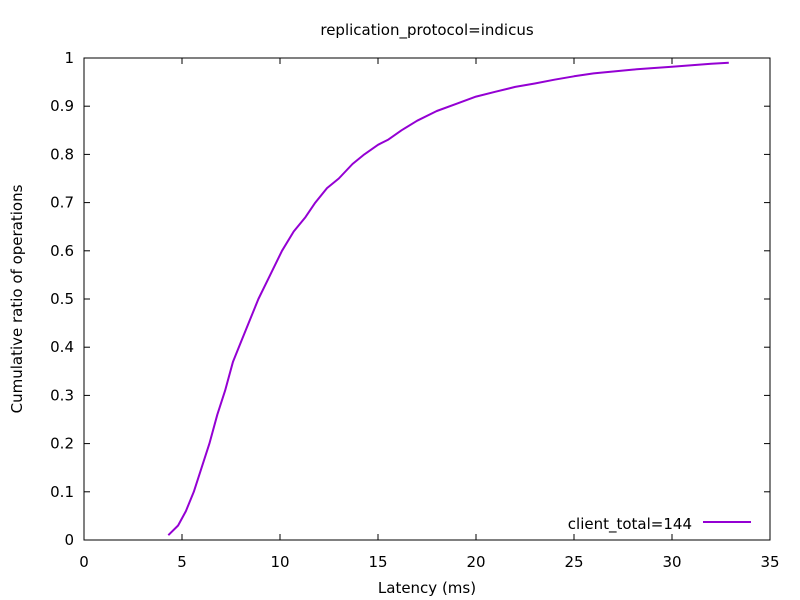  I want to click on x-tick-label: 5, so click(182, 562).